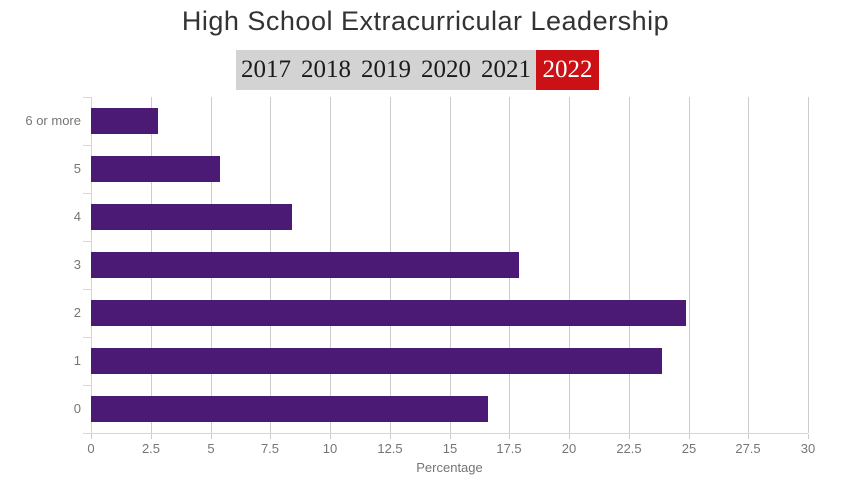 This screenshot has height=485, width=851. What do you see at coordinates (808, 448) in the screenshot?
I see `x-tick-label: 30` at bounding box center [808, 448].